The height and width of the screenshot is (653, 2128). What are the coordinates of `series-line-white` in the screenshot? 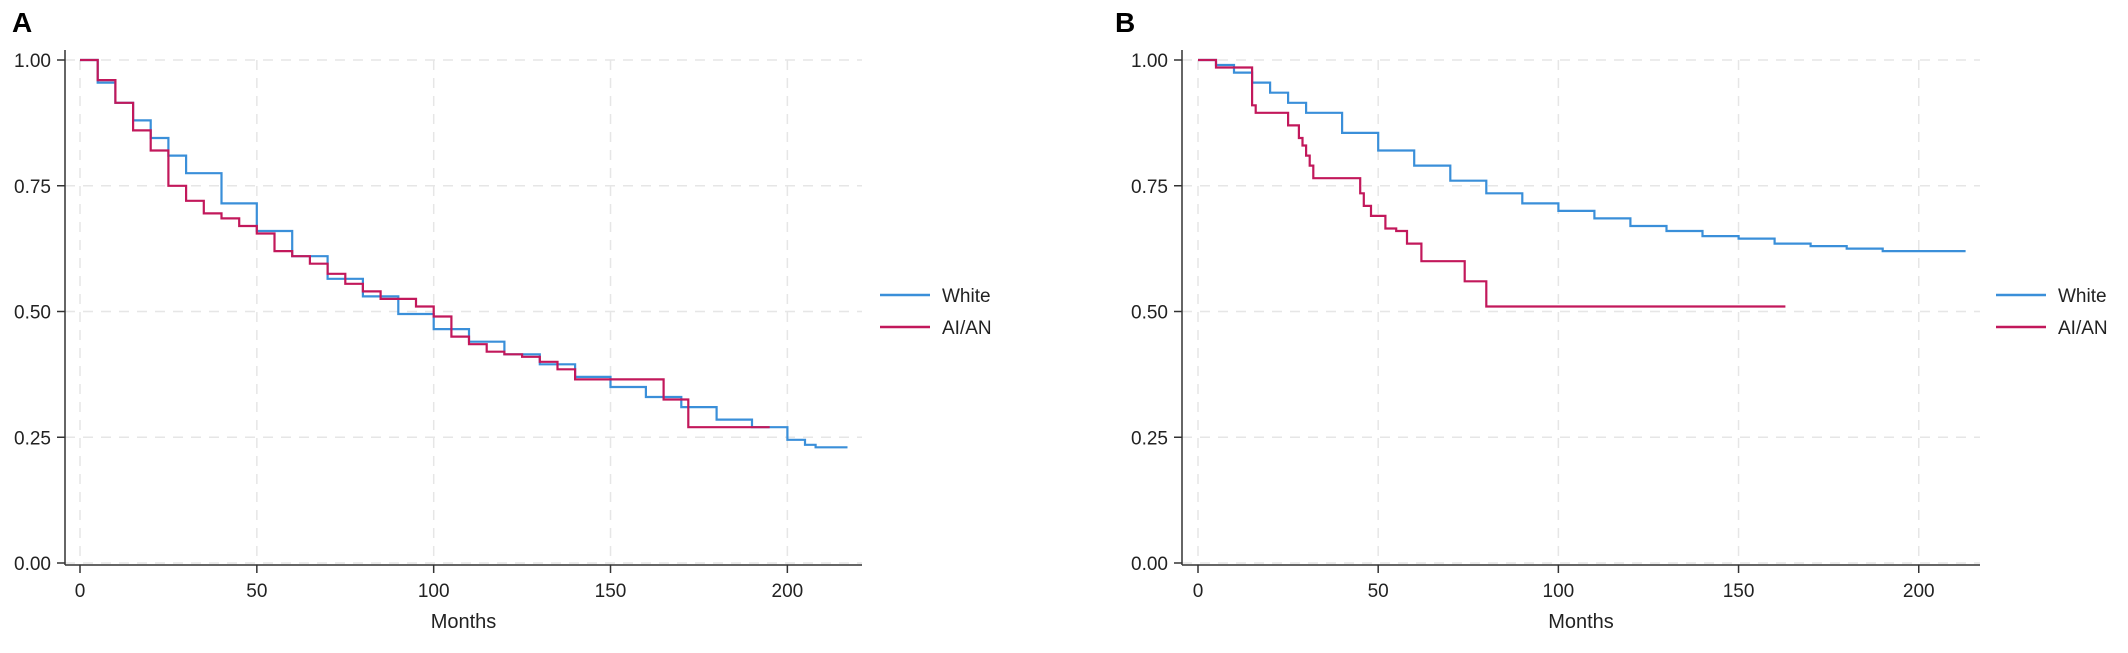 It's located at (1582, 155).